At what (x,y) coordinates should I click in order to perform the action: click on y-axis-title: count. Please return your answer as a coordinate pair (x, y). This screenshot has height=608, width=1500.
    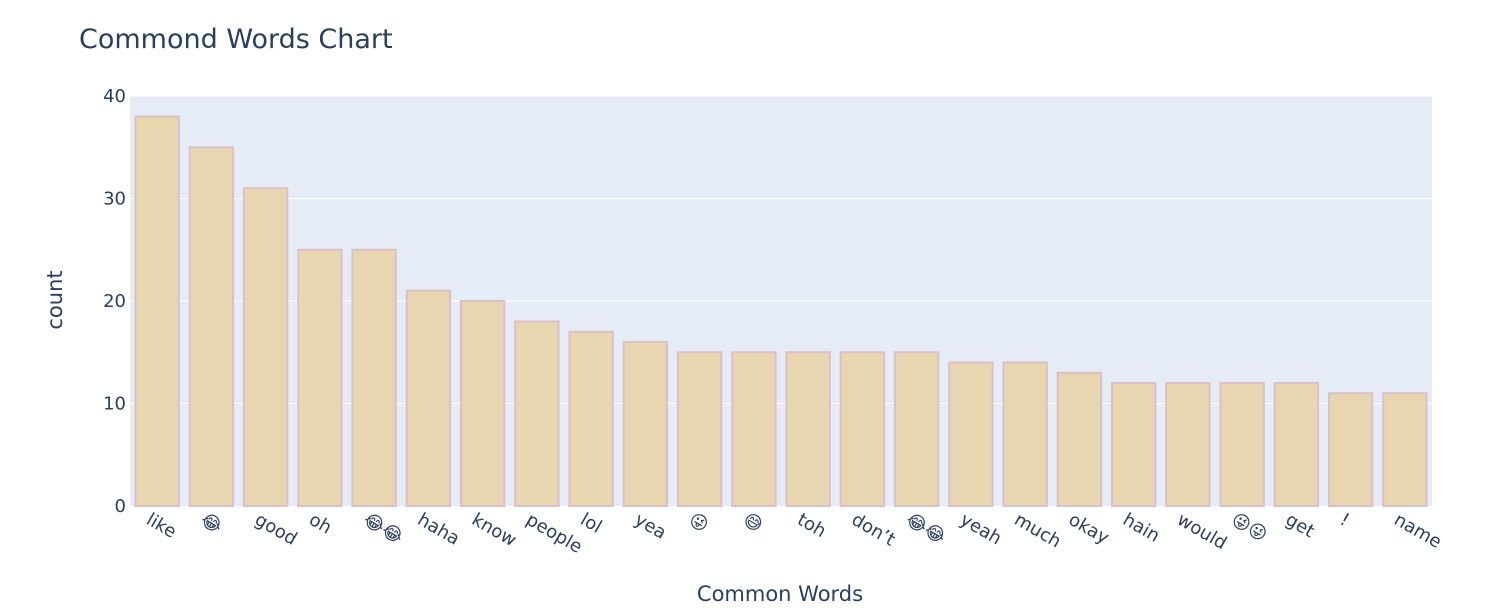
    Looking at the image, I should click on (55, 299).